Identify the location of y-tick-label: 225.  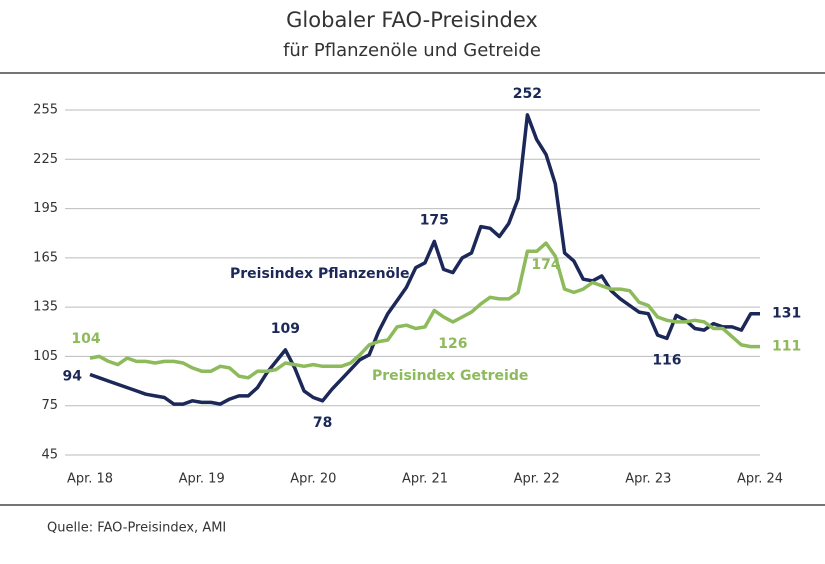
(45, 159).